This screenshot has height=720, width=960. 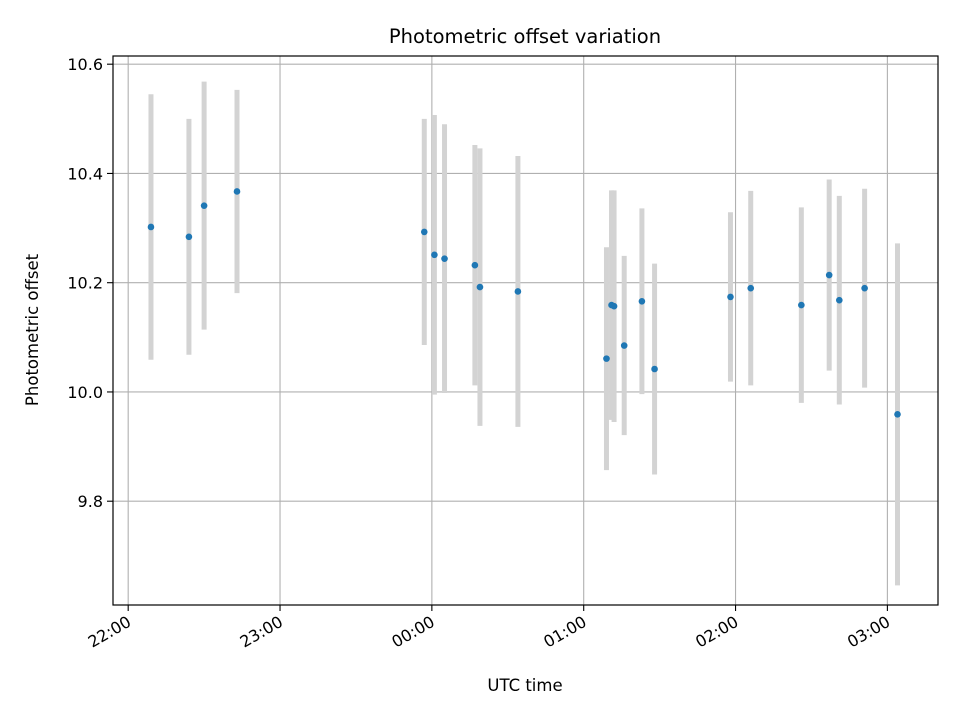 I want to click on y-axis-ticks: 9.8 10.0 10.2 10.4 10.6, so click(x=90, y=283).